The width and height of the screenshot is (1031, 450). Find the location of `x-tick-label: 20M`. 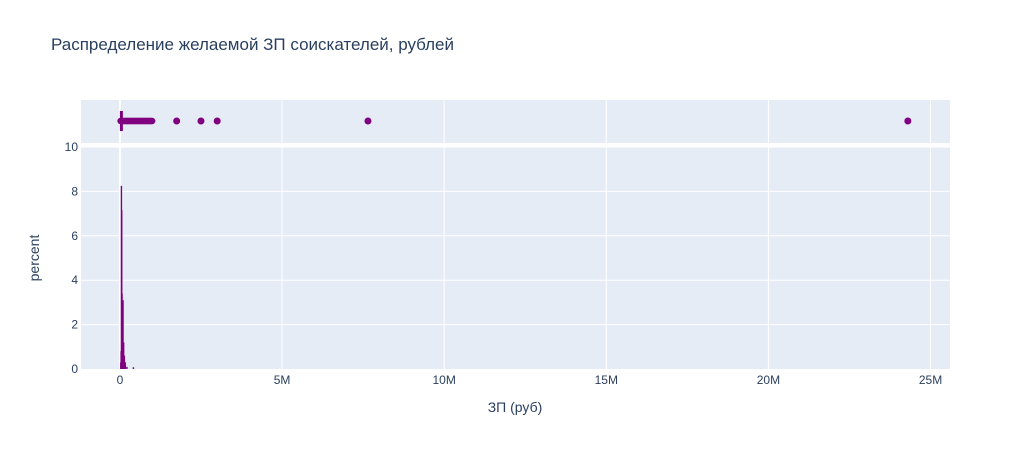

x-tick-label: 20M is located at coordinates (768, 380).